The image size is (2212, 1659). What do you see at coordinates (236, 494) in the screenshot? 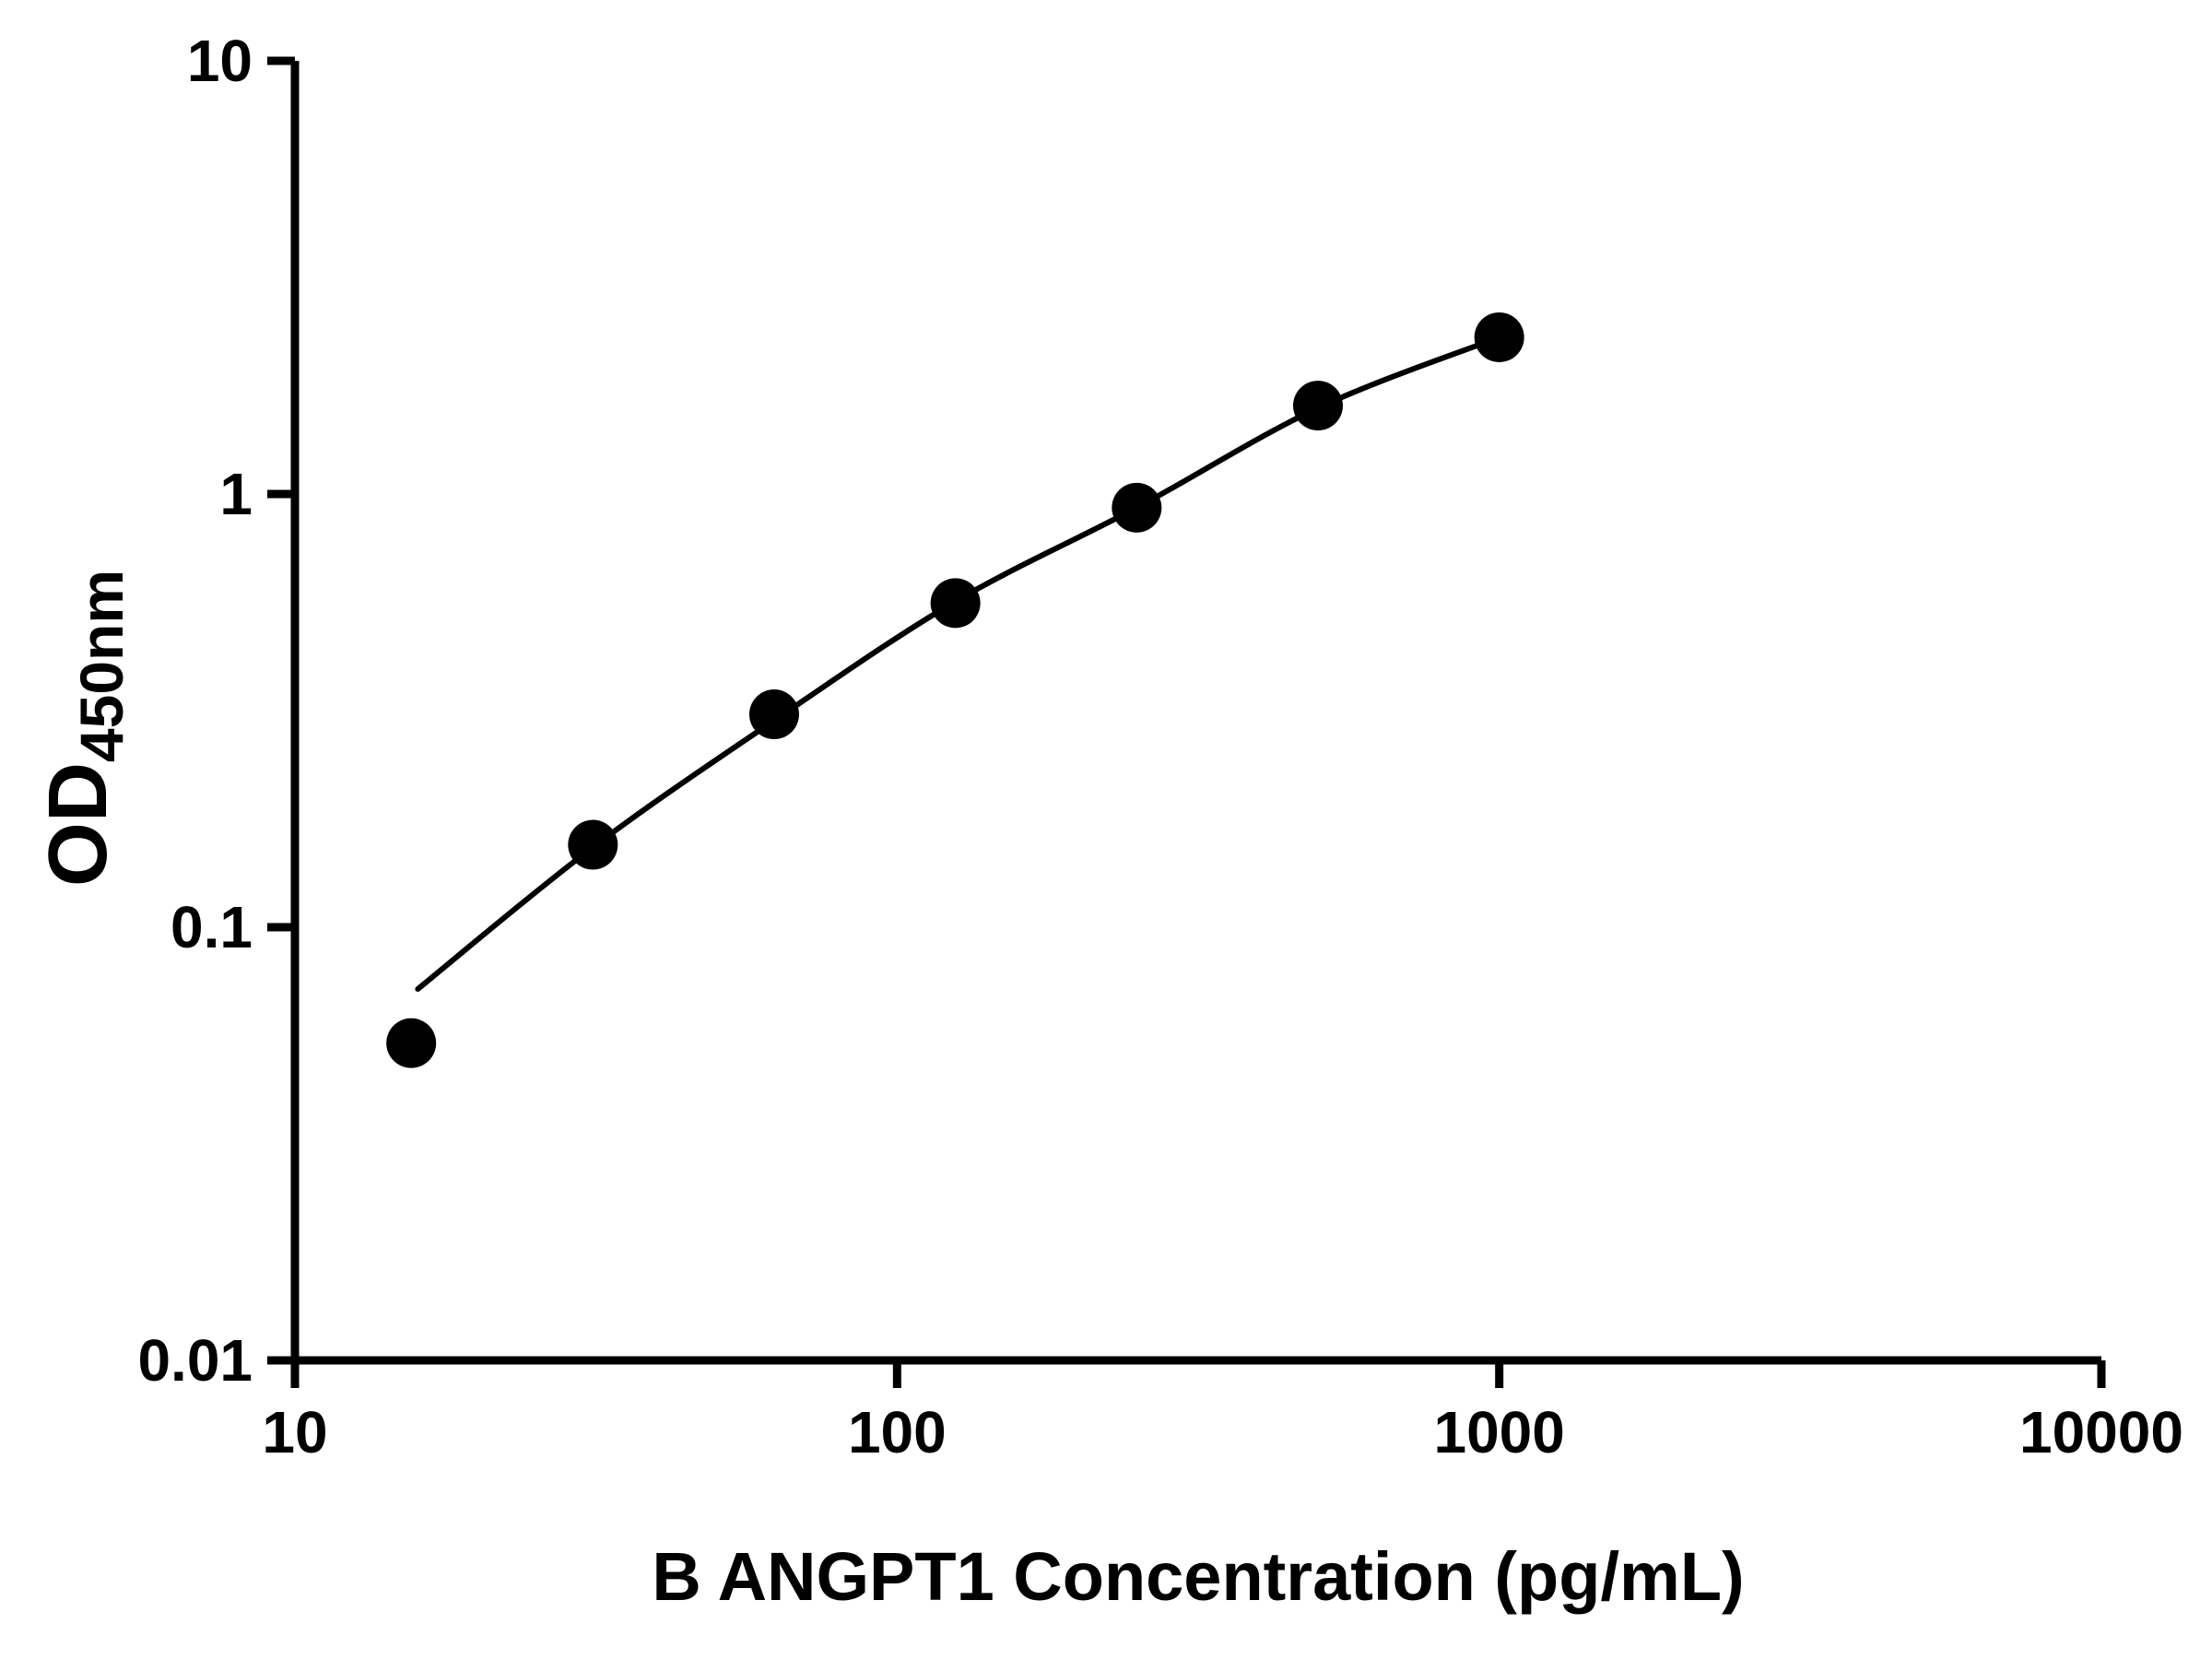
I see `y-axis-tick-label: 1` at bounding box center [236, 494].